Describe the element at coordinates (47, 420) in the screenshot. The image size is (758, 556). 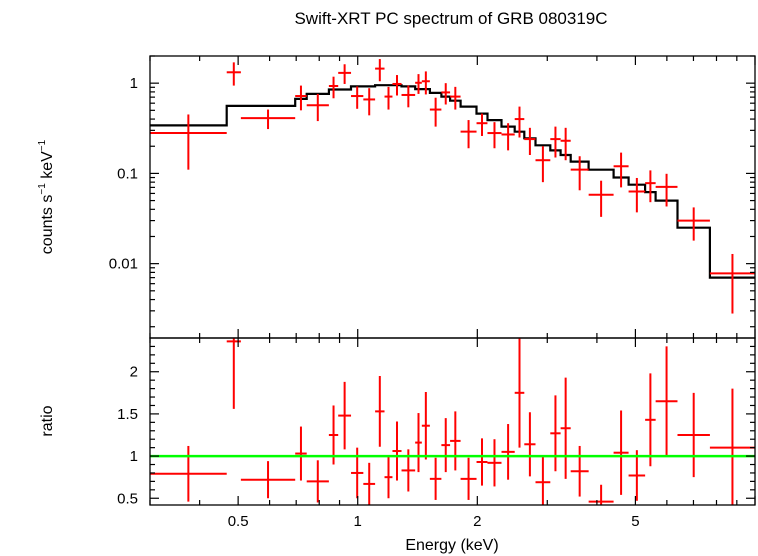
I see `bottom-y-axis-label: ratio` at that location.